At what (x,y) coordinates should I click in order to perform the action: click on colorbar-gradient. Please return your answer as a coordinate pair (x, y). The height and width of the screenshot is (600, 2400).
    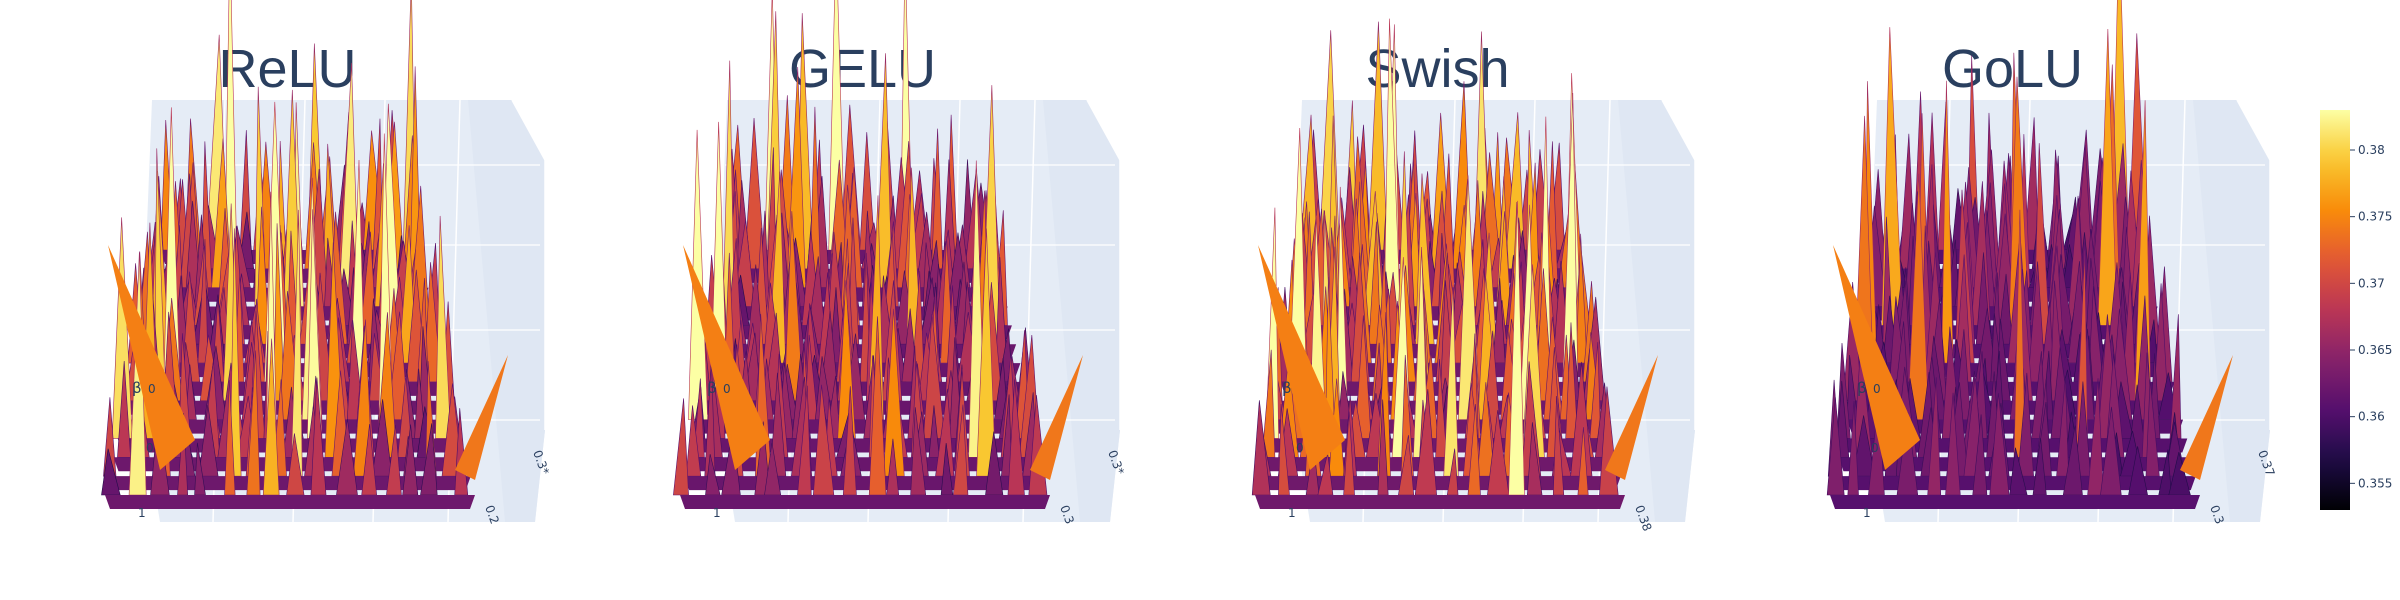
    Looking at the image, I should click on (2335, 310).